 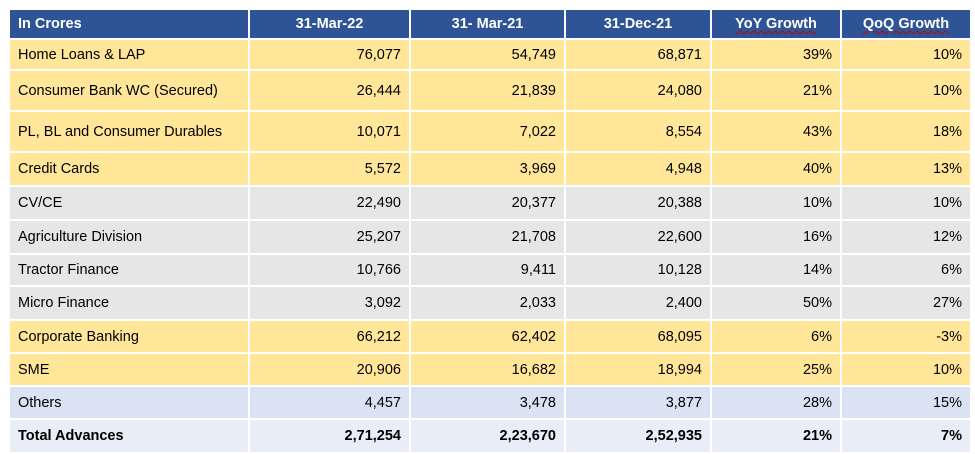 I want to click on cell-qoq-growth: 27%, so click(x=906, y=303).